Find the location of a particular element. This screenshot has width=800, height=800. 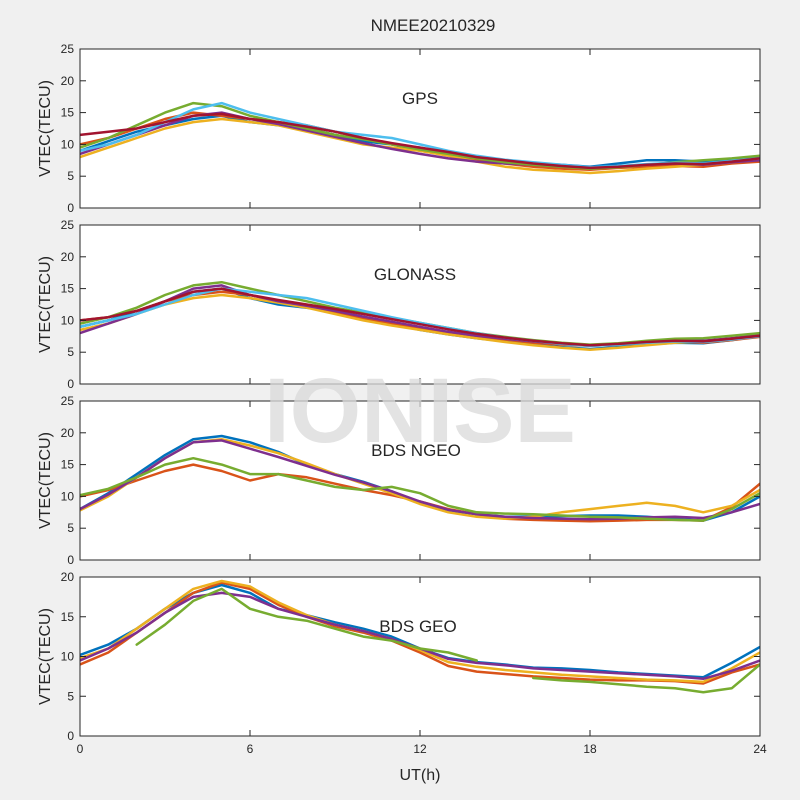

x-tick-label: 6 is located at coordinates (250, 749).